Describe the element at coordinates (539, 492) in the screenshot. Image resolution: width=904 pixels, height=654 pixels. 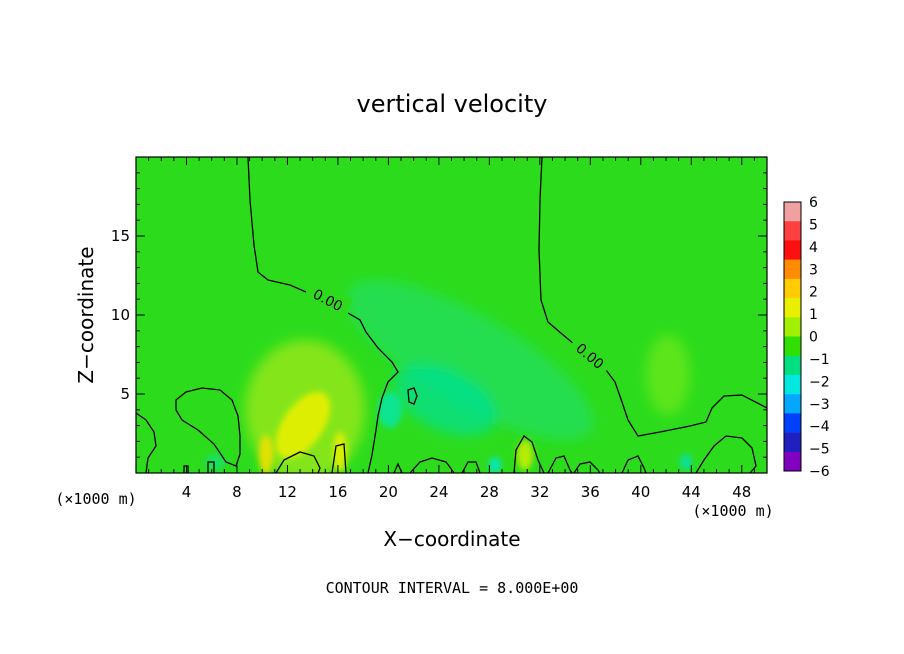
I see `x-tick-label: 32` at that location.